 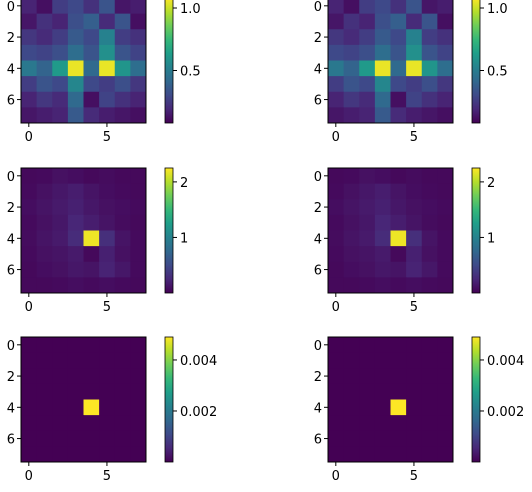 What do you see at coordinates (476, 62) in the screenshot?
I see `colorbar` at bounding box center [476, 62].